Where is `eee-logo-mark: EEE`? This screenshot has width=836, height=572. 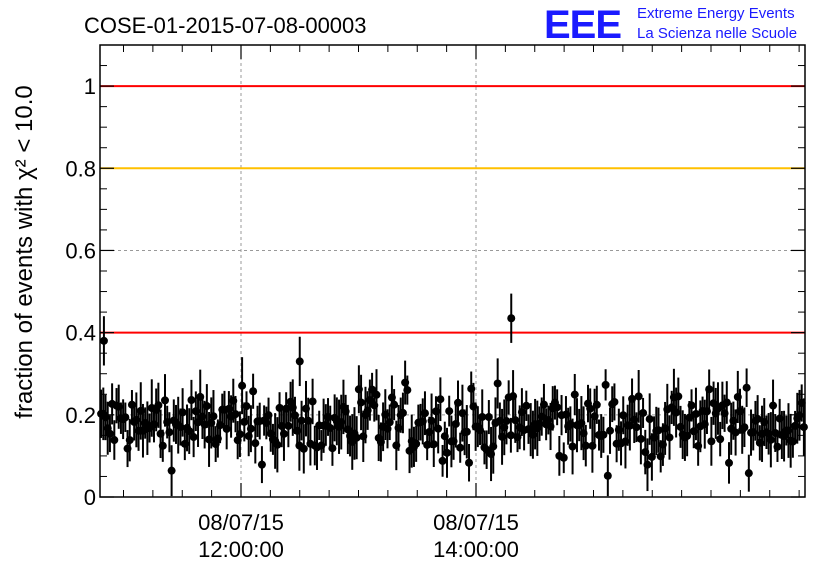
eee-logo-mark: EEE is located at coordinates (582, 25).